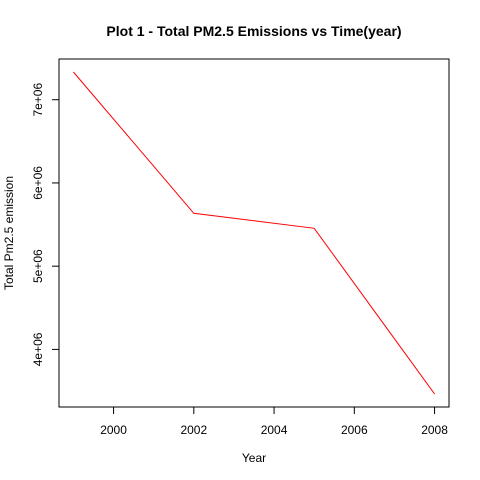 The height and width of the screenshot is (480, 480). Describe the element at coordinates (254, 458) in the screenshot. I see `x-axis-label: Year` at that location.